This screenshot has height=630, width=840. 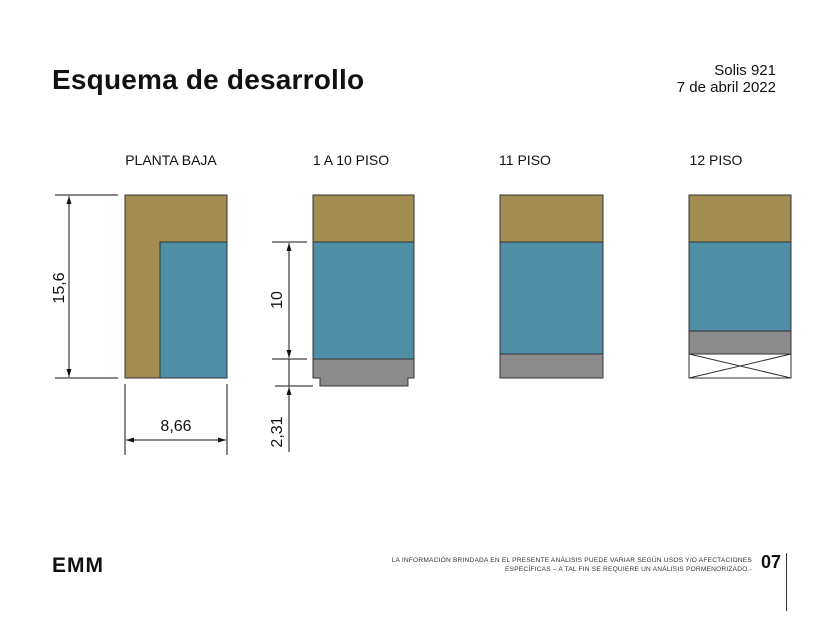 I want to click on emm-logo: EMM, so click(x=78, y=565).